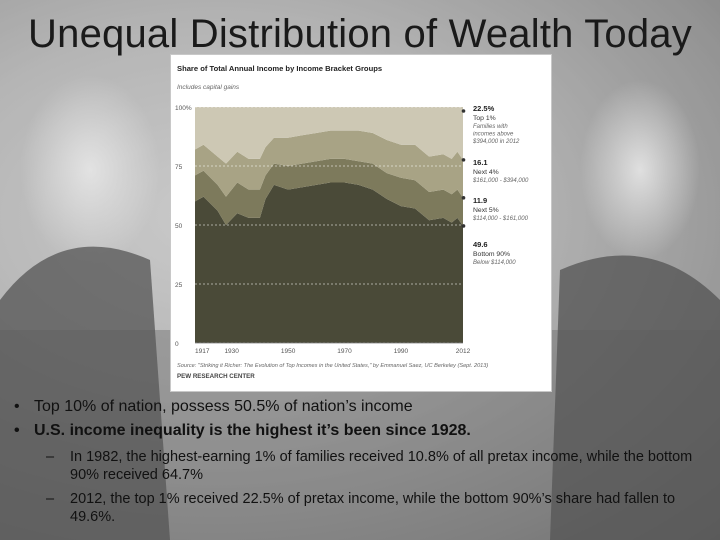 The height and width of the screenshot is (540, 720). Describe the element at coordinates (463, 226) in the screenshot. I see `end-point-bottom90` at that location.